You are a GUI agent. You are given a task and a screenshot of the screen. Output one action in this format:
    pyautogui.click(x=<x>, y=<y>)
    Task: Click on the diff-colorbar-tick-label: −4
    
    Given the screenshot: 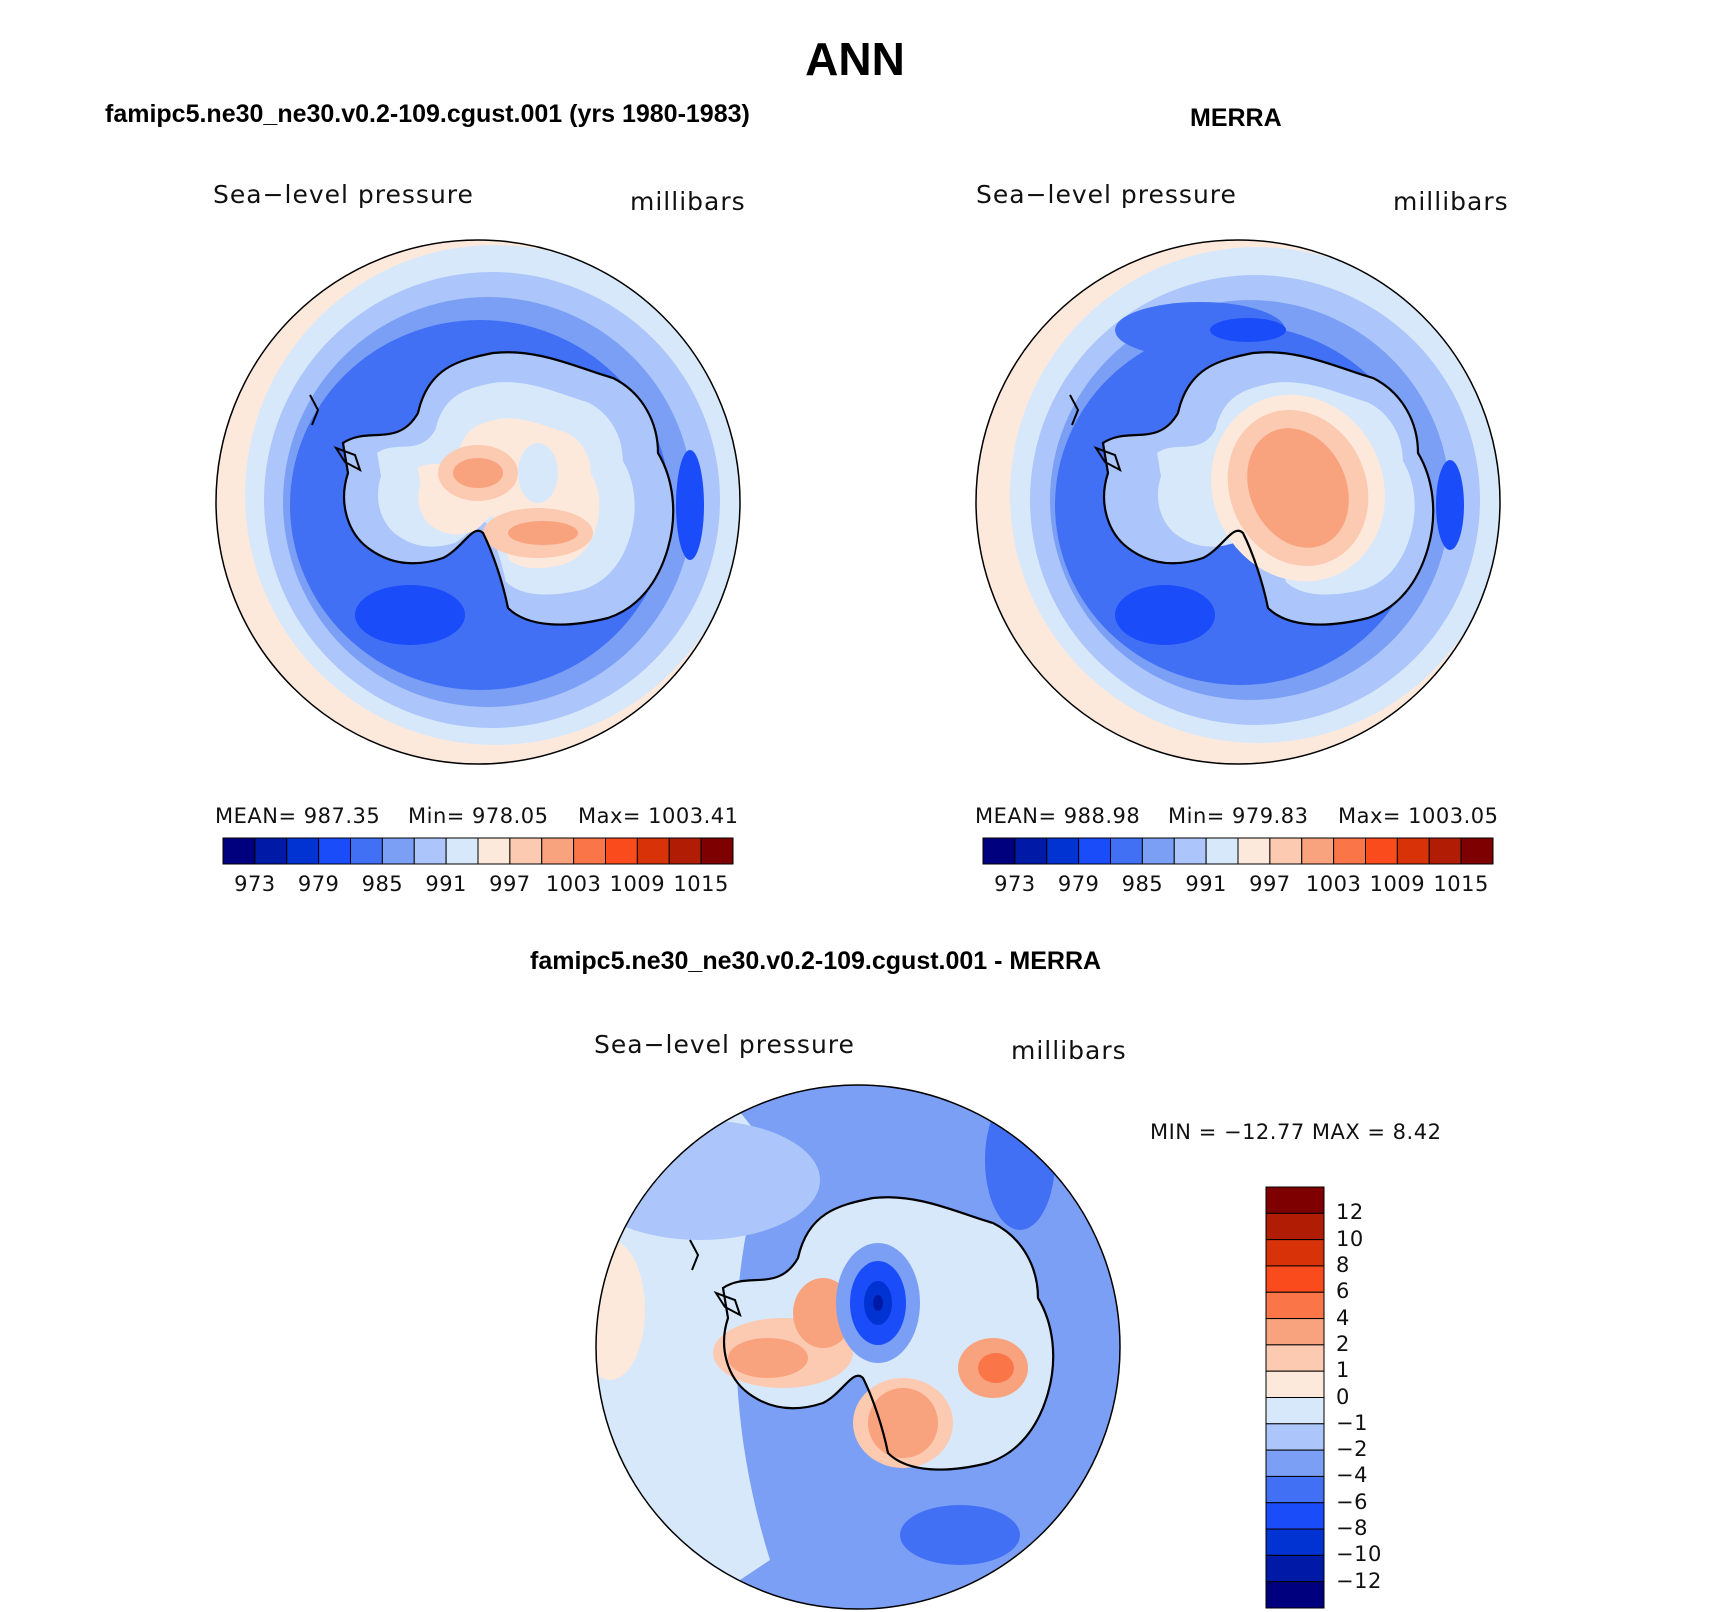 What is the action you would take?
    pyautogui.click(x=1352, y=1475)
    